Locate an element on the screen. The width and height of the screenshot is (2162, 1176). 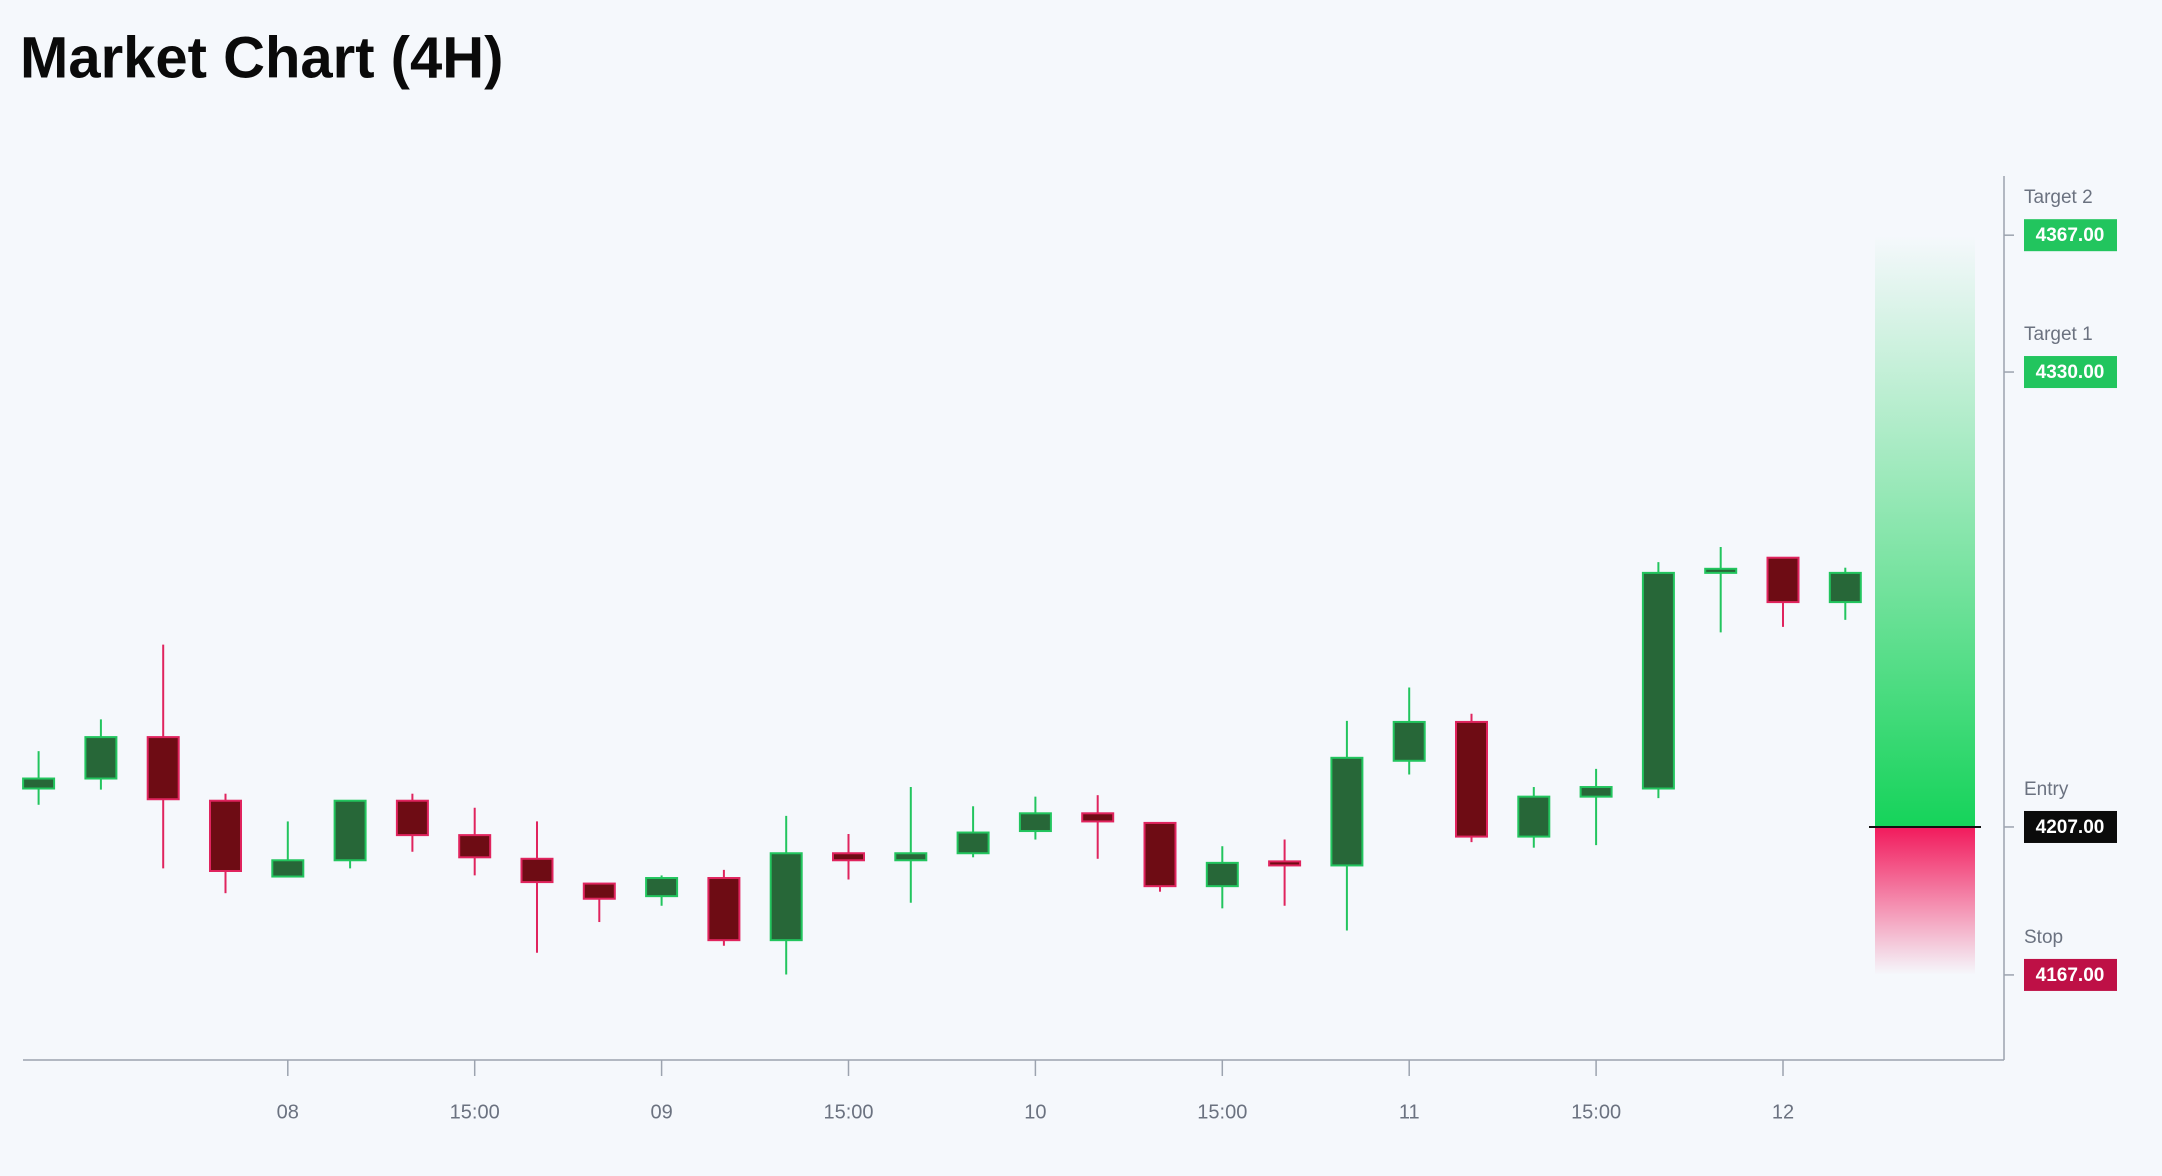
x-tick-label: 09 is located at coordinates (661, 1112).